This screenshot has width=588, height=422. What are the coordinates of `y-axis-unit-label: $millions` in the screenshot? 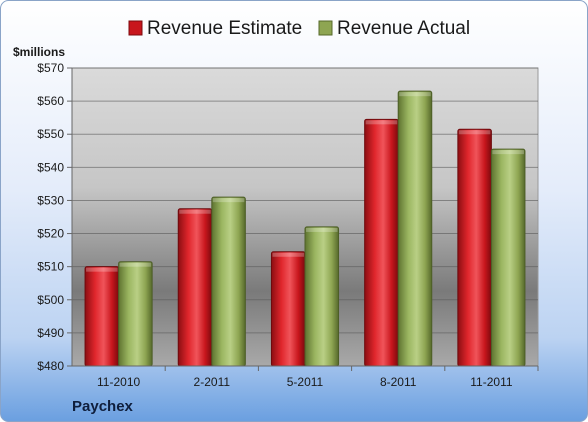 It's located at (39, 52).